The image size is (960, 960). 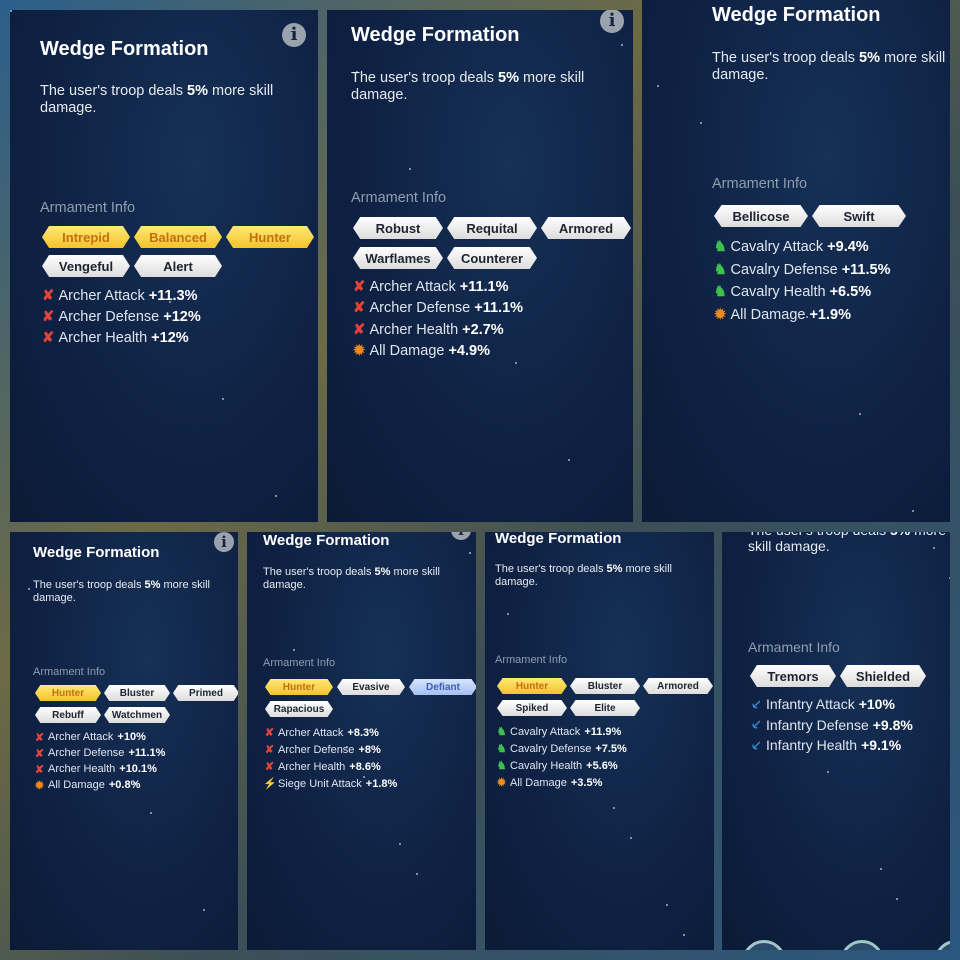 I want to click on stat-value: +9.4%, so click(x=848, y=247).